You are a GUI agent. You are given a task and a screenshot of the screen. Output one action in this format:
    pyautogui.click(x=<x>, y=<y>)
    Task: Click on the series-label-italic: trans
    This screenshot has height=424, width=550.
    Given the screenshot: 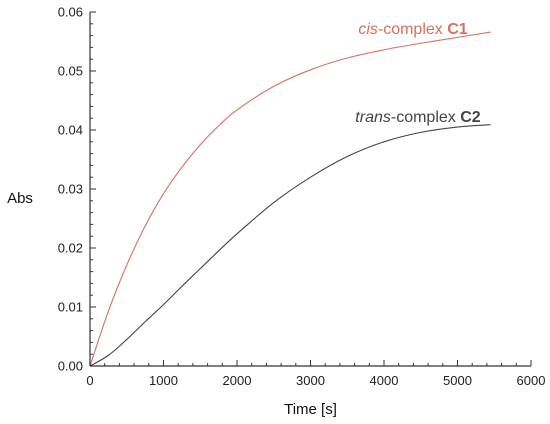 What is the action you would take?
    pyautogui.click(x=373, y=117)
    